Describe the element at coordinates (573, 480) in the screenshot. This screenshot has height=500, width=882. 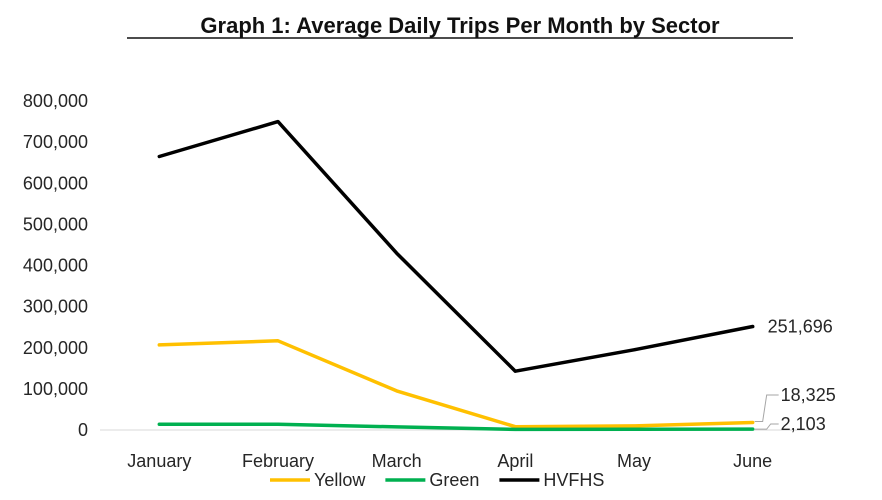
I see `legend-label-hvfhs: HVFHS` at that location.